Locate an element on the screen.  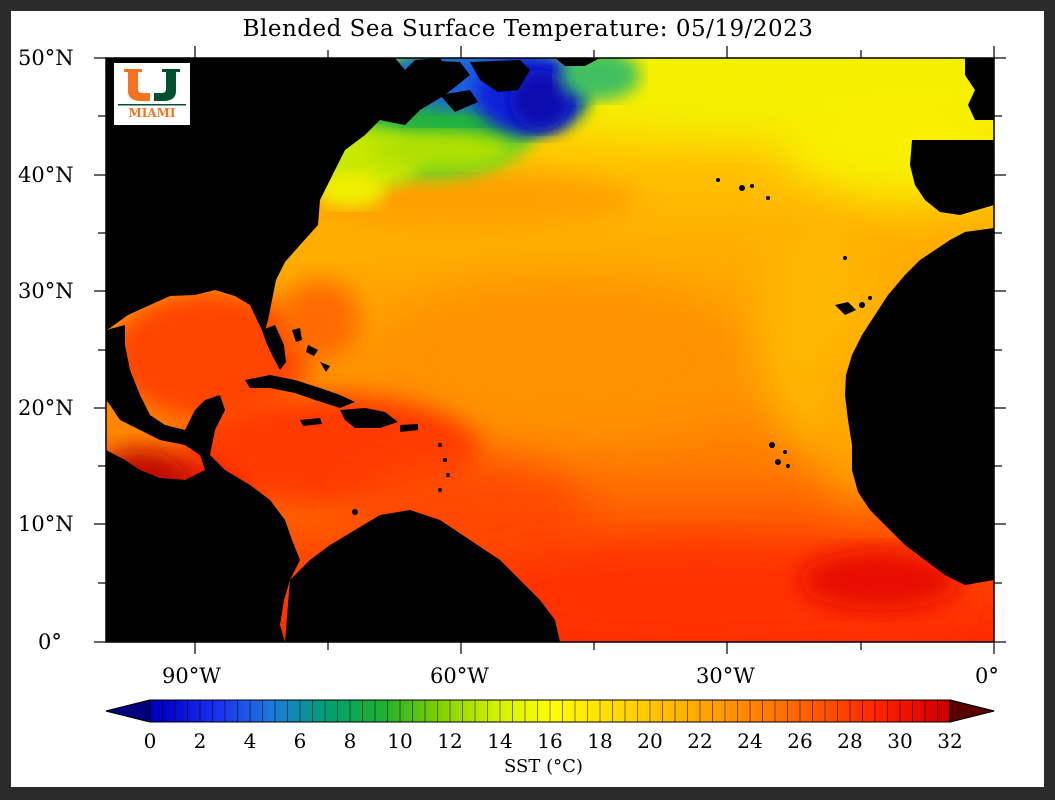
x-tick-label: 0° is located at coordinates (987, 676).